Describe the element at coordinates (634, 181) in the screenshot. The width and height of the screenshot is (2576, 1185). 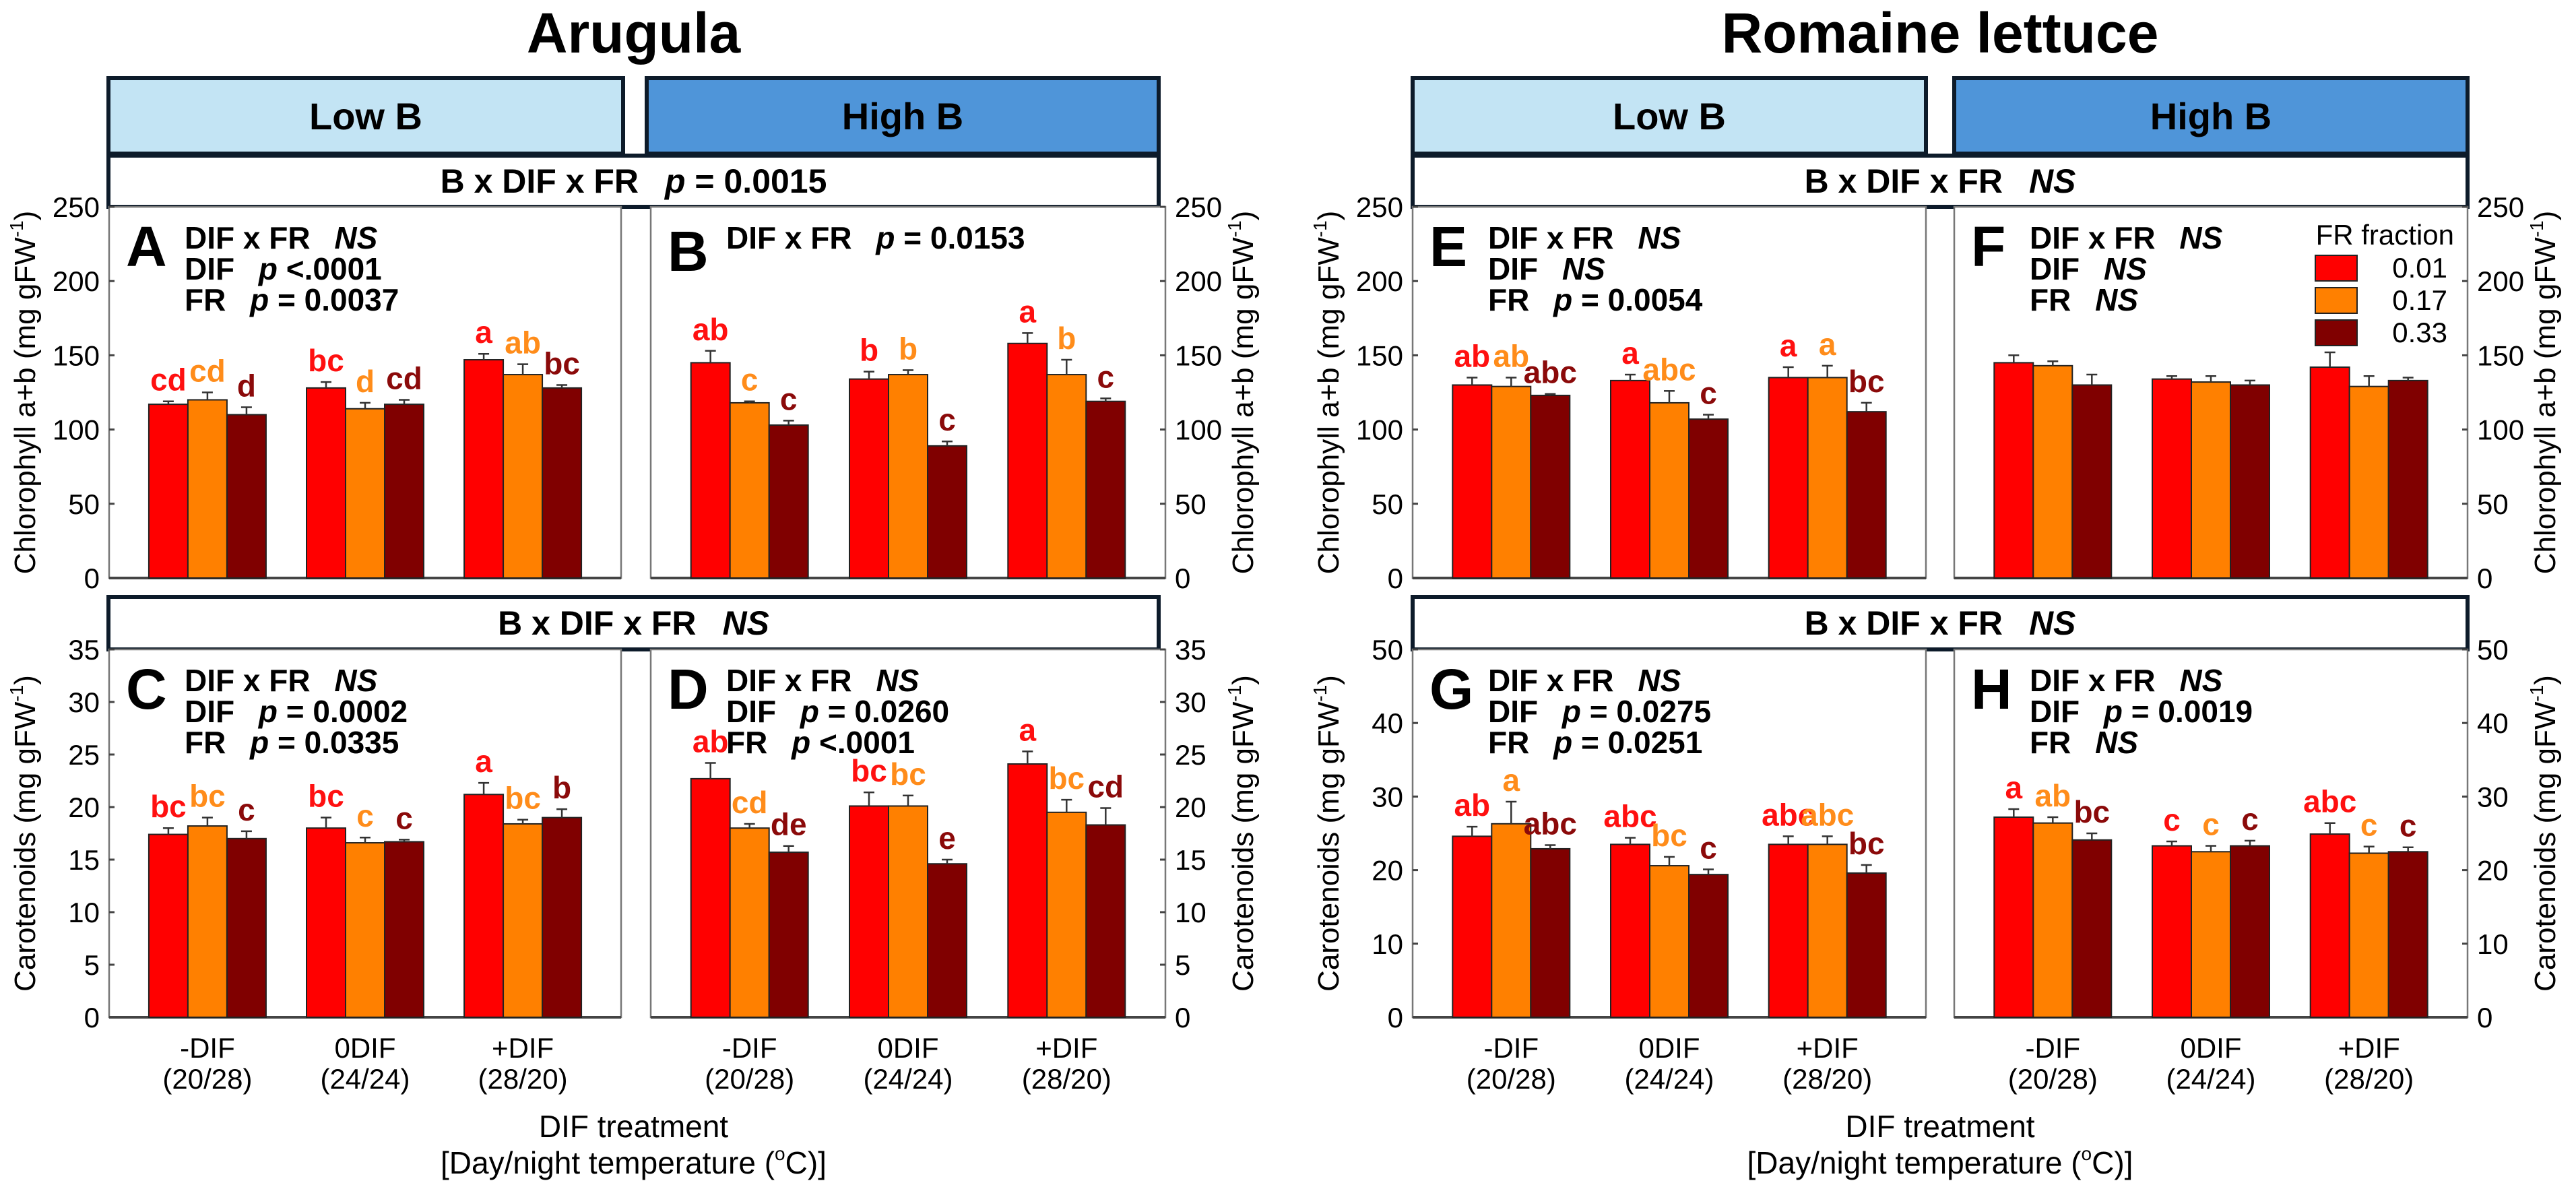
I see `interaction-stat: B x DIF x FR p = 0.0015` at that location.